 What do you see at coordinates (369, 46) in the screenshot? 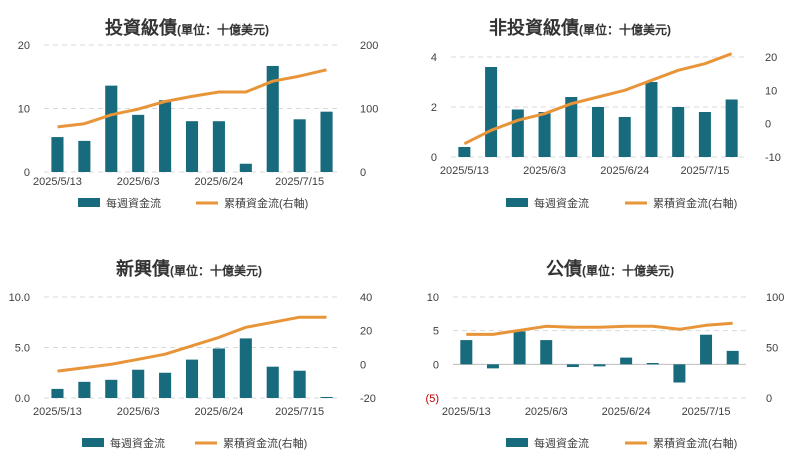
I see `y-right-tick-label: 200` at bounding box center [369, 46].